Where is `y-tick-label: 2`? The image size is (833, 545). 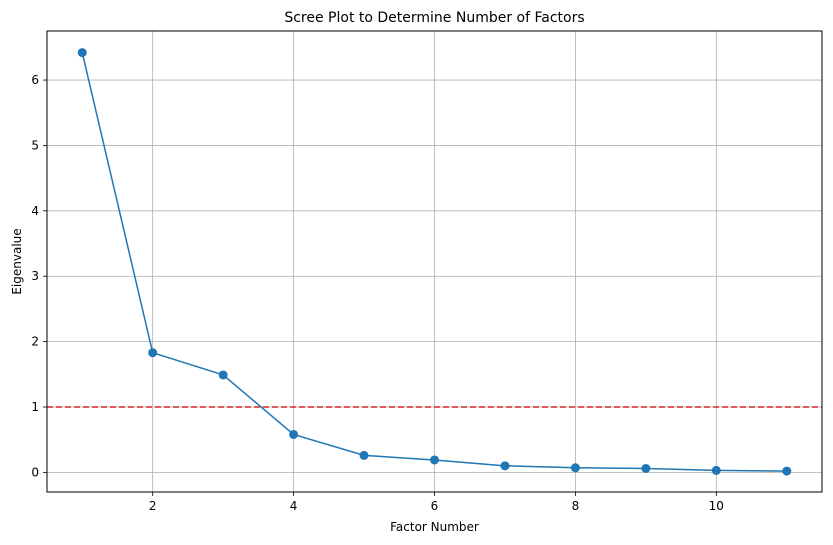 y-tick-label: 2 is located at coordinates (35, 342).